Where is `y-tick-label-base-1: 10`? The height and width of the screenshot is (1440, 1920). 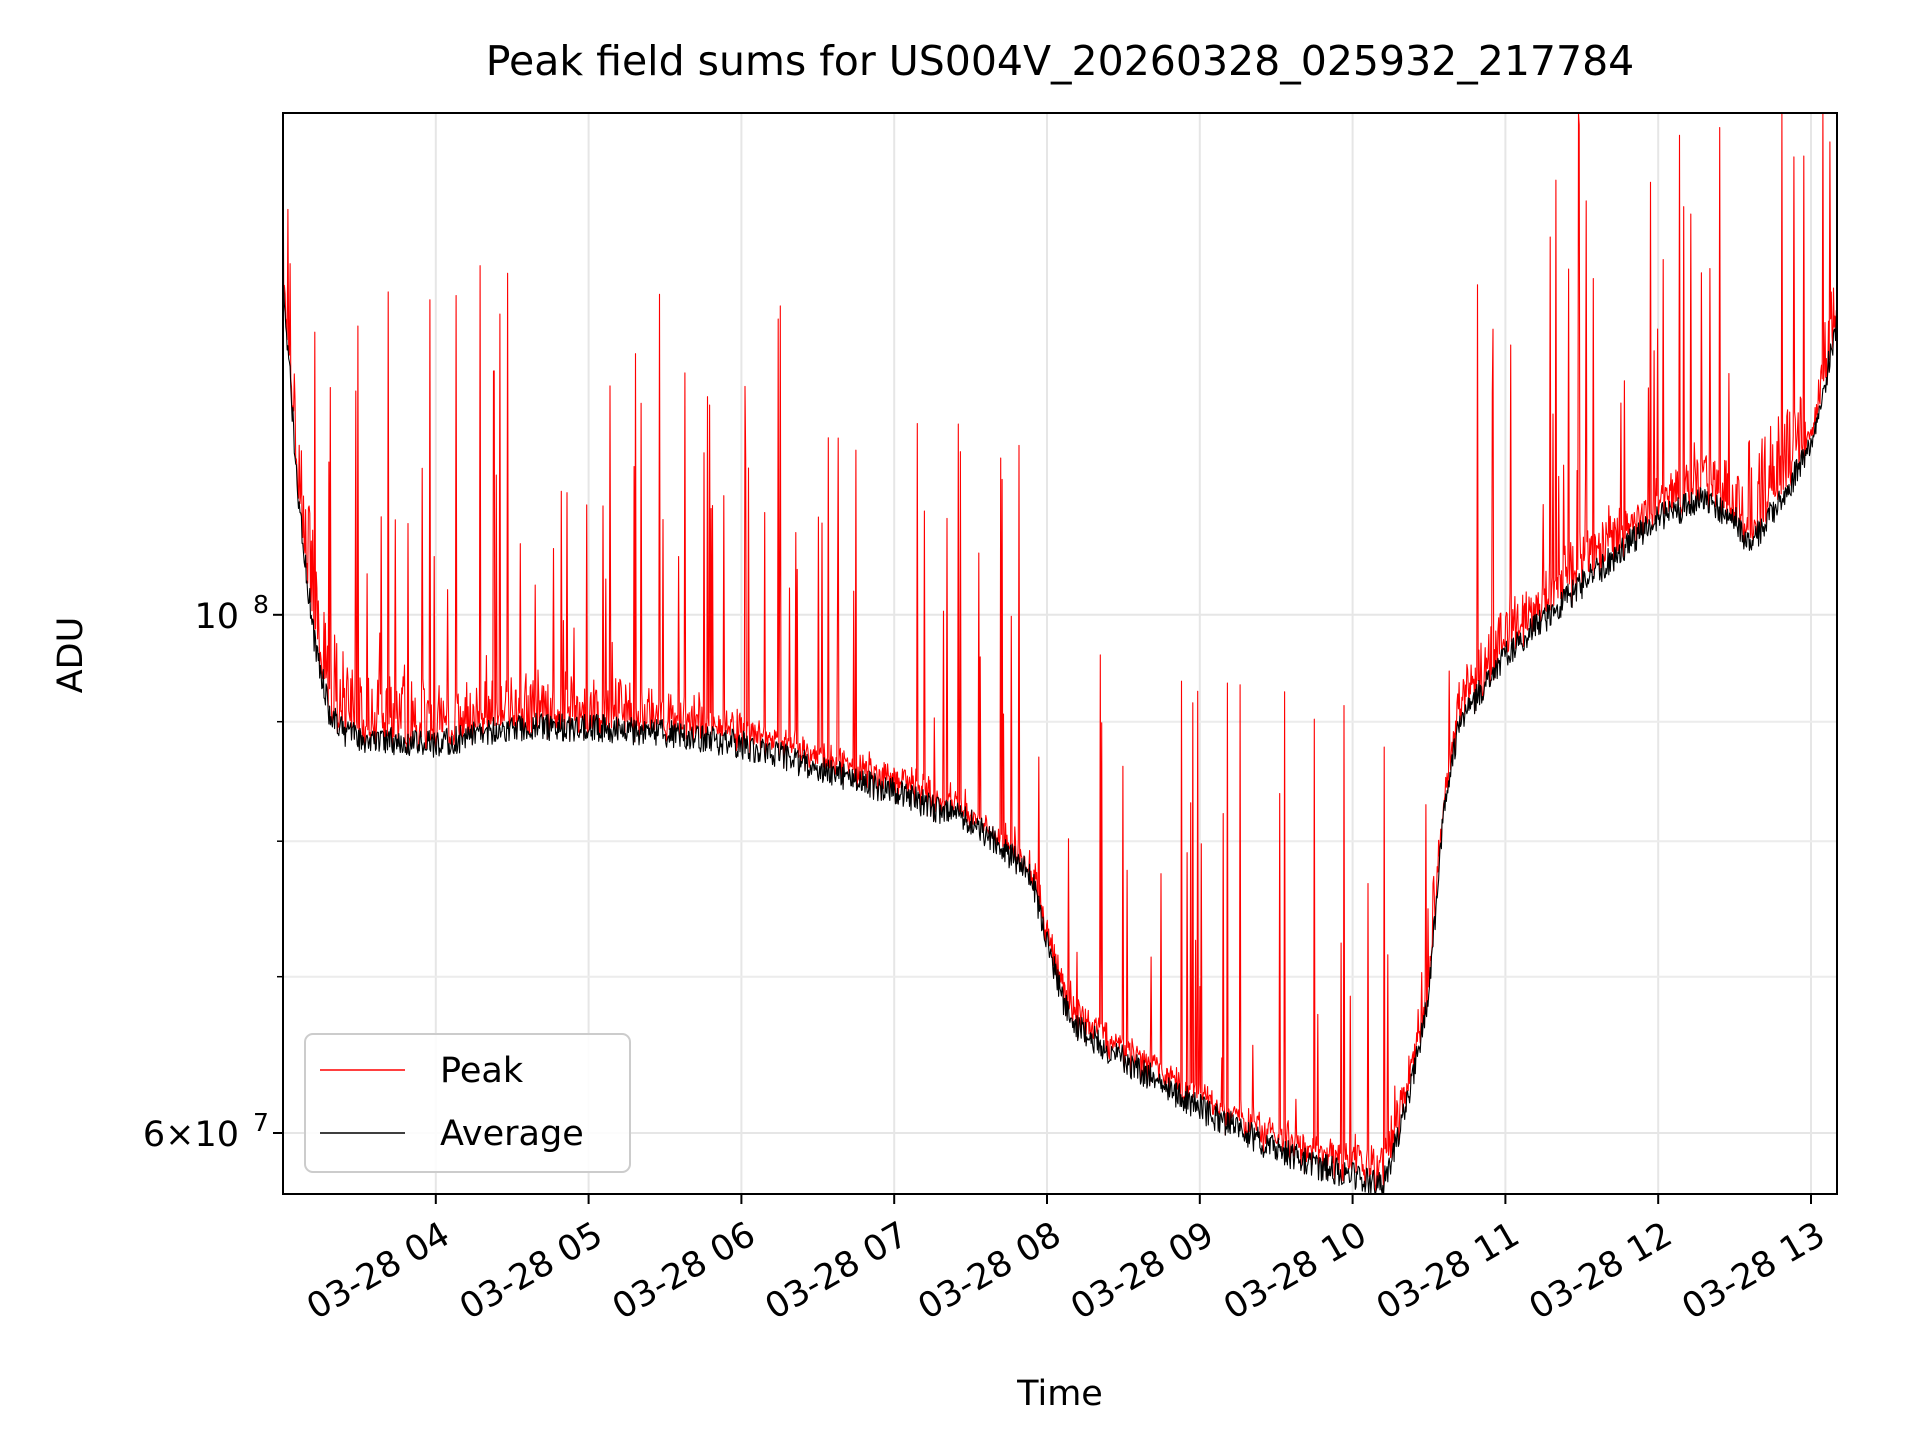 y-tick-label-base-1: 10 is located at coordinates (216, 617).